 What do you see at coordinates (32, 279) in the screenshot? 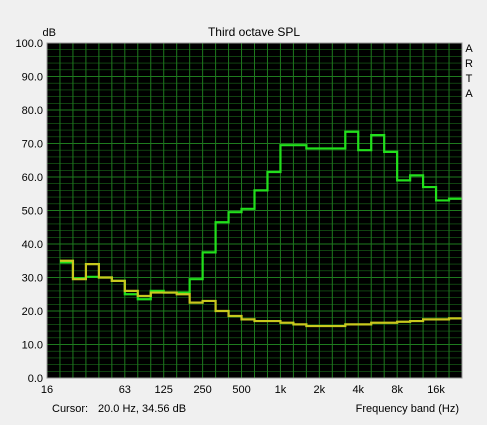
I see `y-tick-label: 30.0` at bounding box center [32, 279].